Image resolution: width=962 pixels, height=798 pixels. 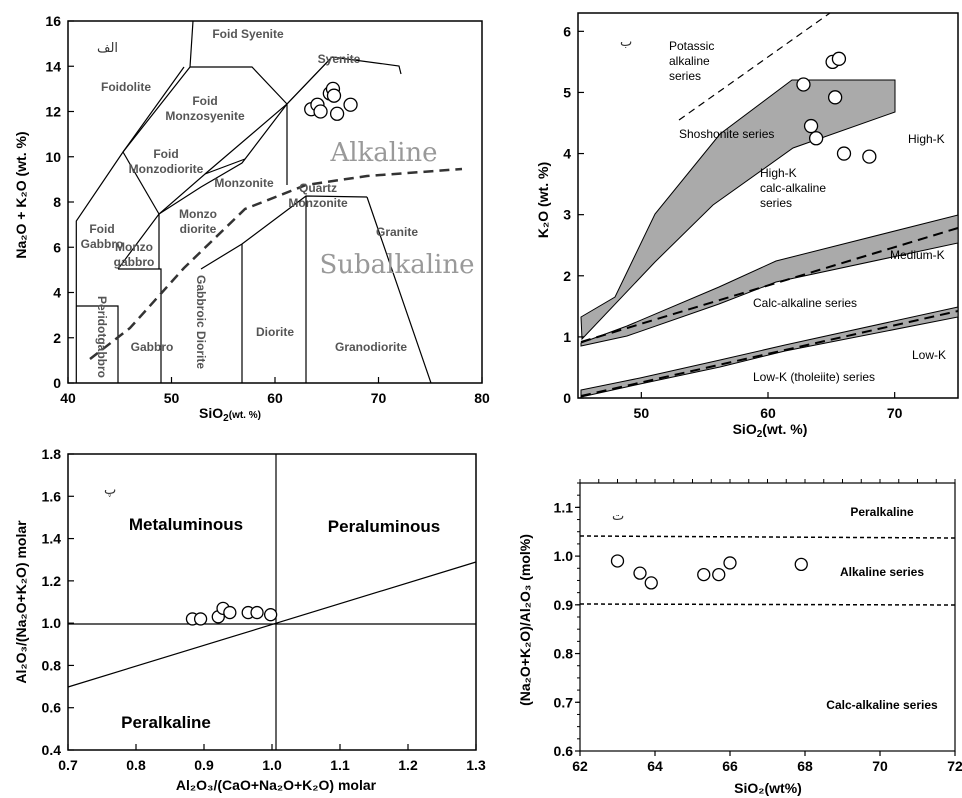 What do you see at coordinates (767, 537) in the screenshot?
I see `peralkaline-boundary` at bounding box center [767, 537].